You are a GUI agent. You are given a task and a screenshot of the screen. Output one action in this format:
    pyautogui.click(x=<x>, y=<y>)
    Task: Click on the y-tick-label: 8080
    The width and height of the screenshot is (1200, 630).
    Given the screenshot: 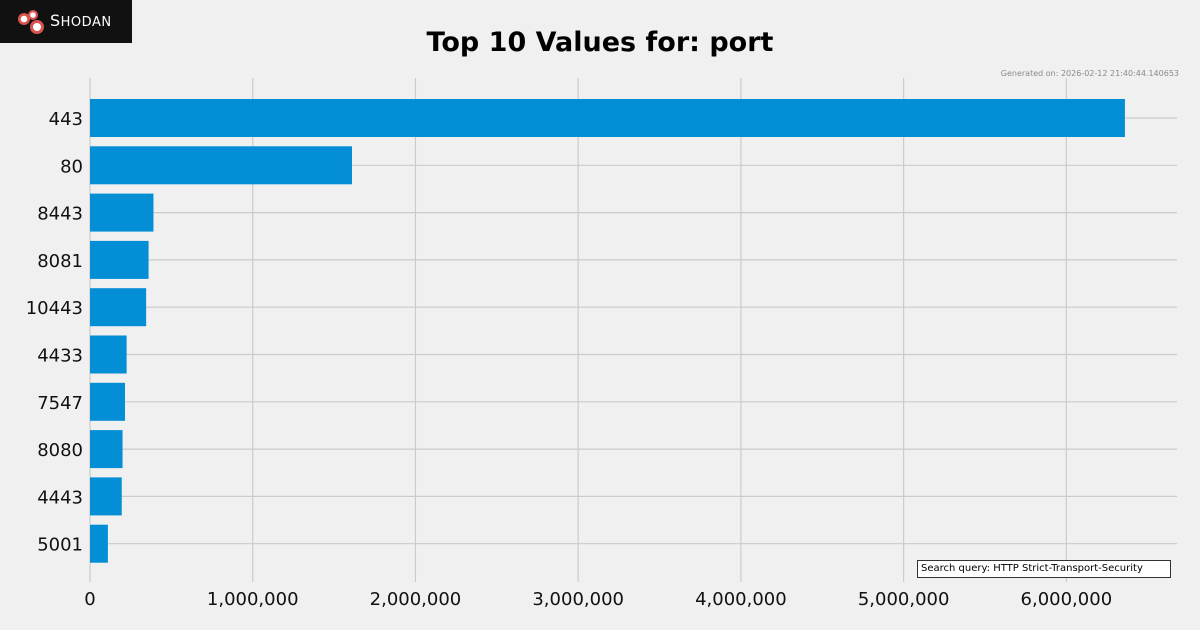 What is the action you would take?
    pyautogui.click(x=60, y=450)
    